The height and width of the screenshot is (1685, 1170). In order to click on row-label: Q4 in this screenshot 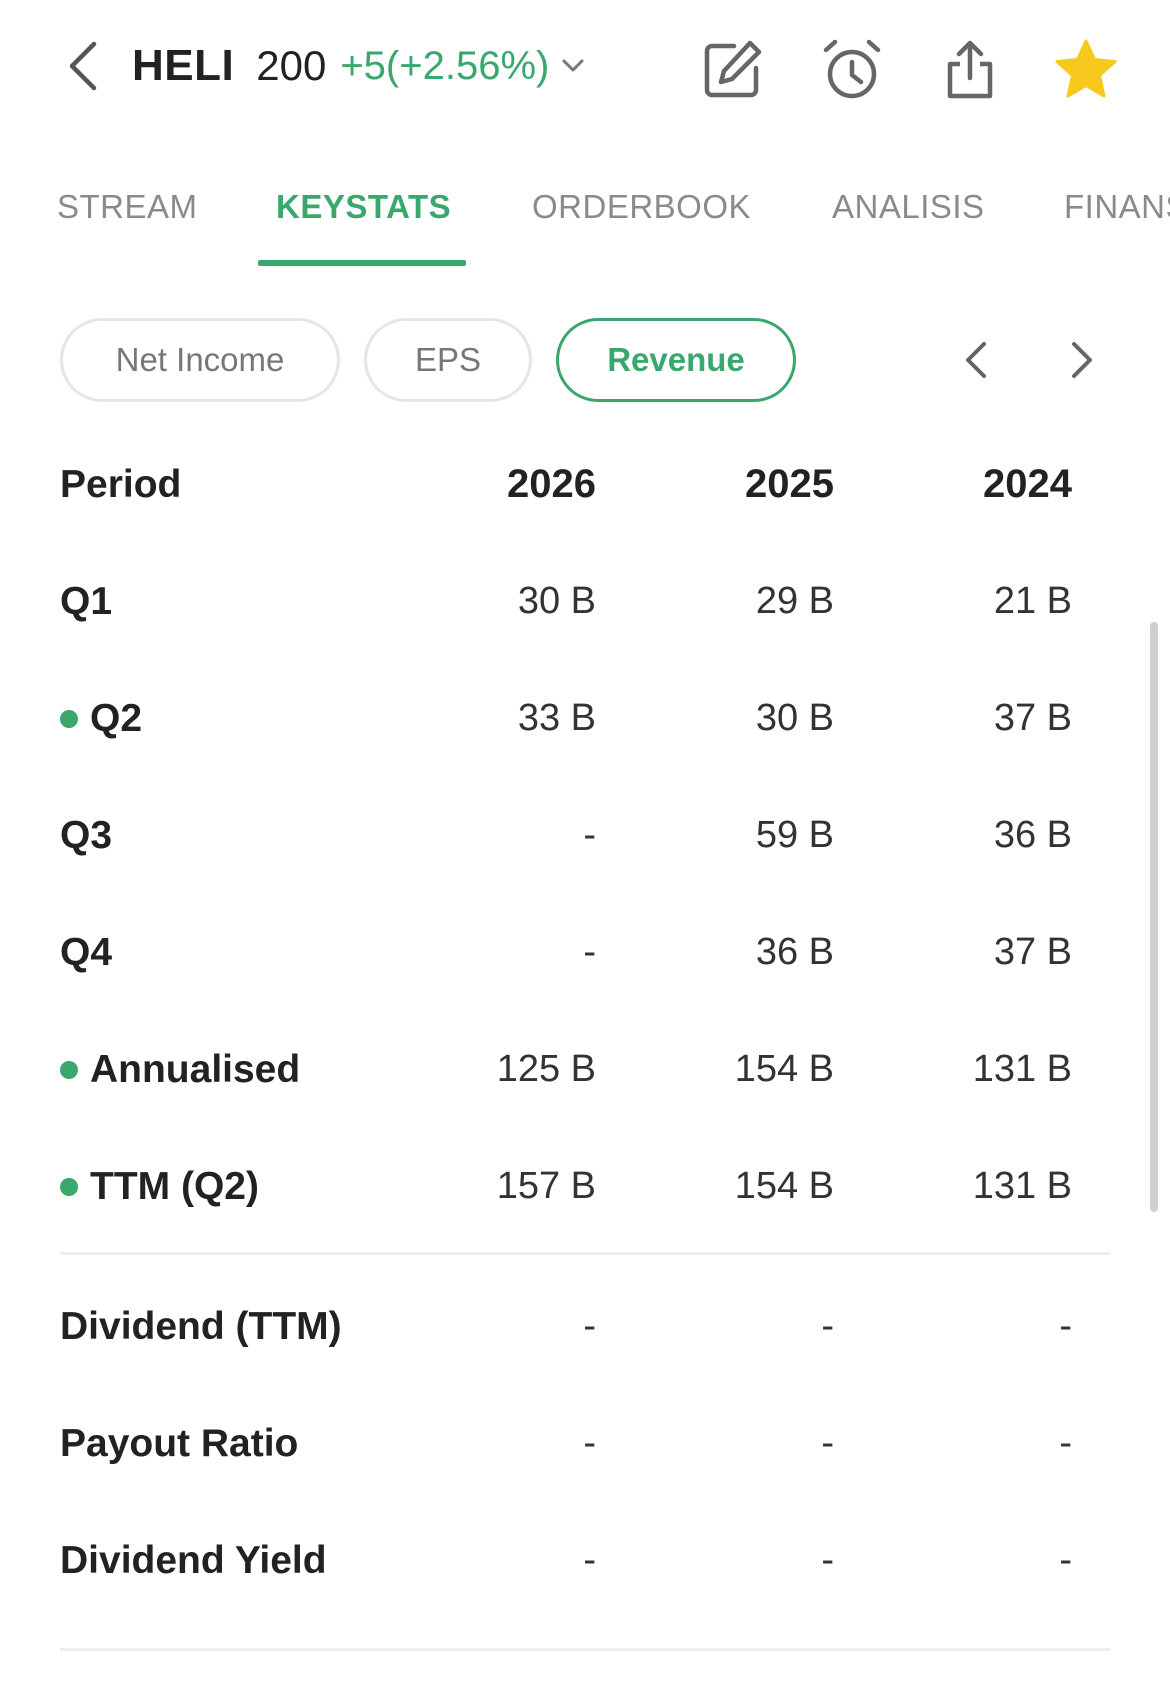, I will do `click(86, 952)`.